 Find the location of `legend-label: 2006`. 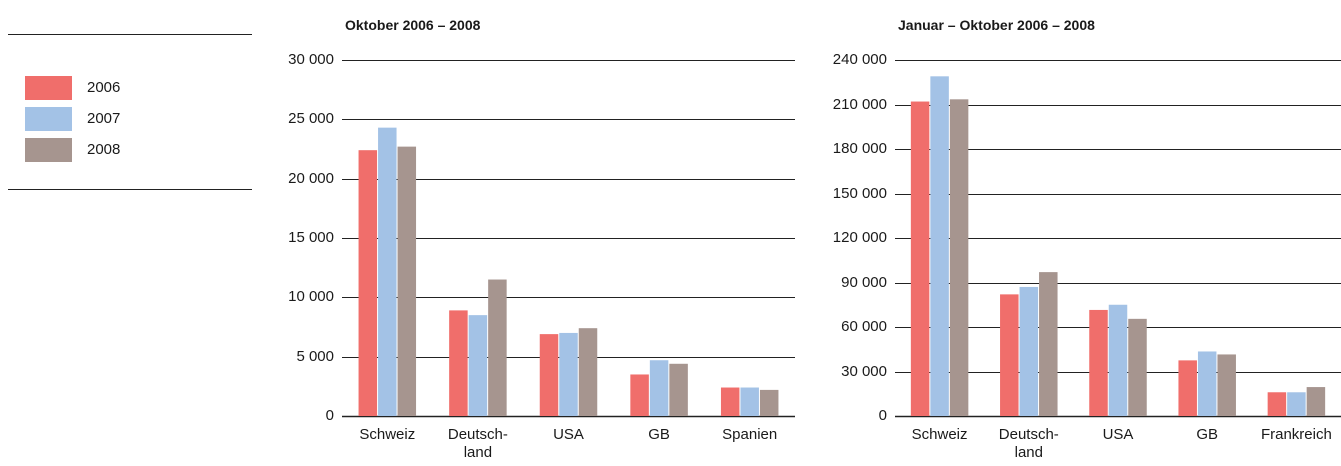

legend-label: 2006 is located at coordinates (104, 87).